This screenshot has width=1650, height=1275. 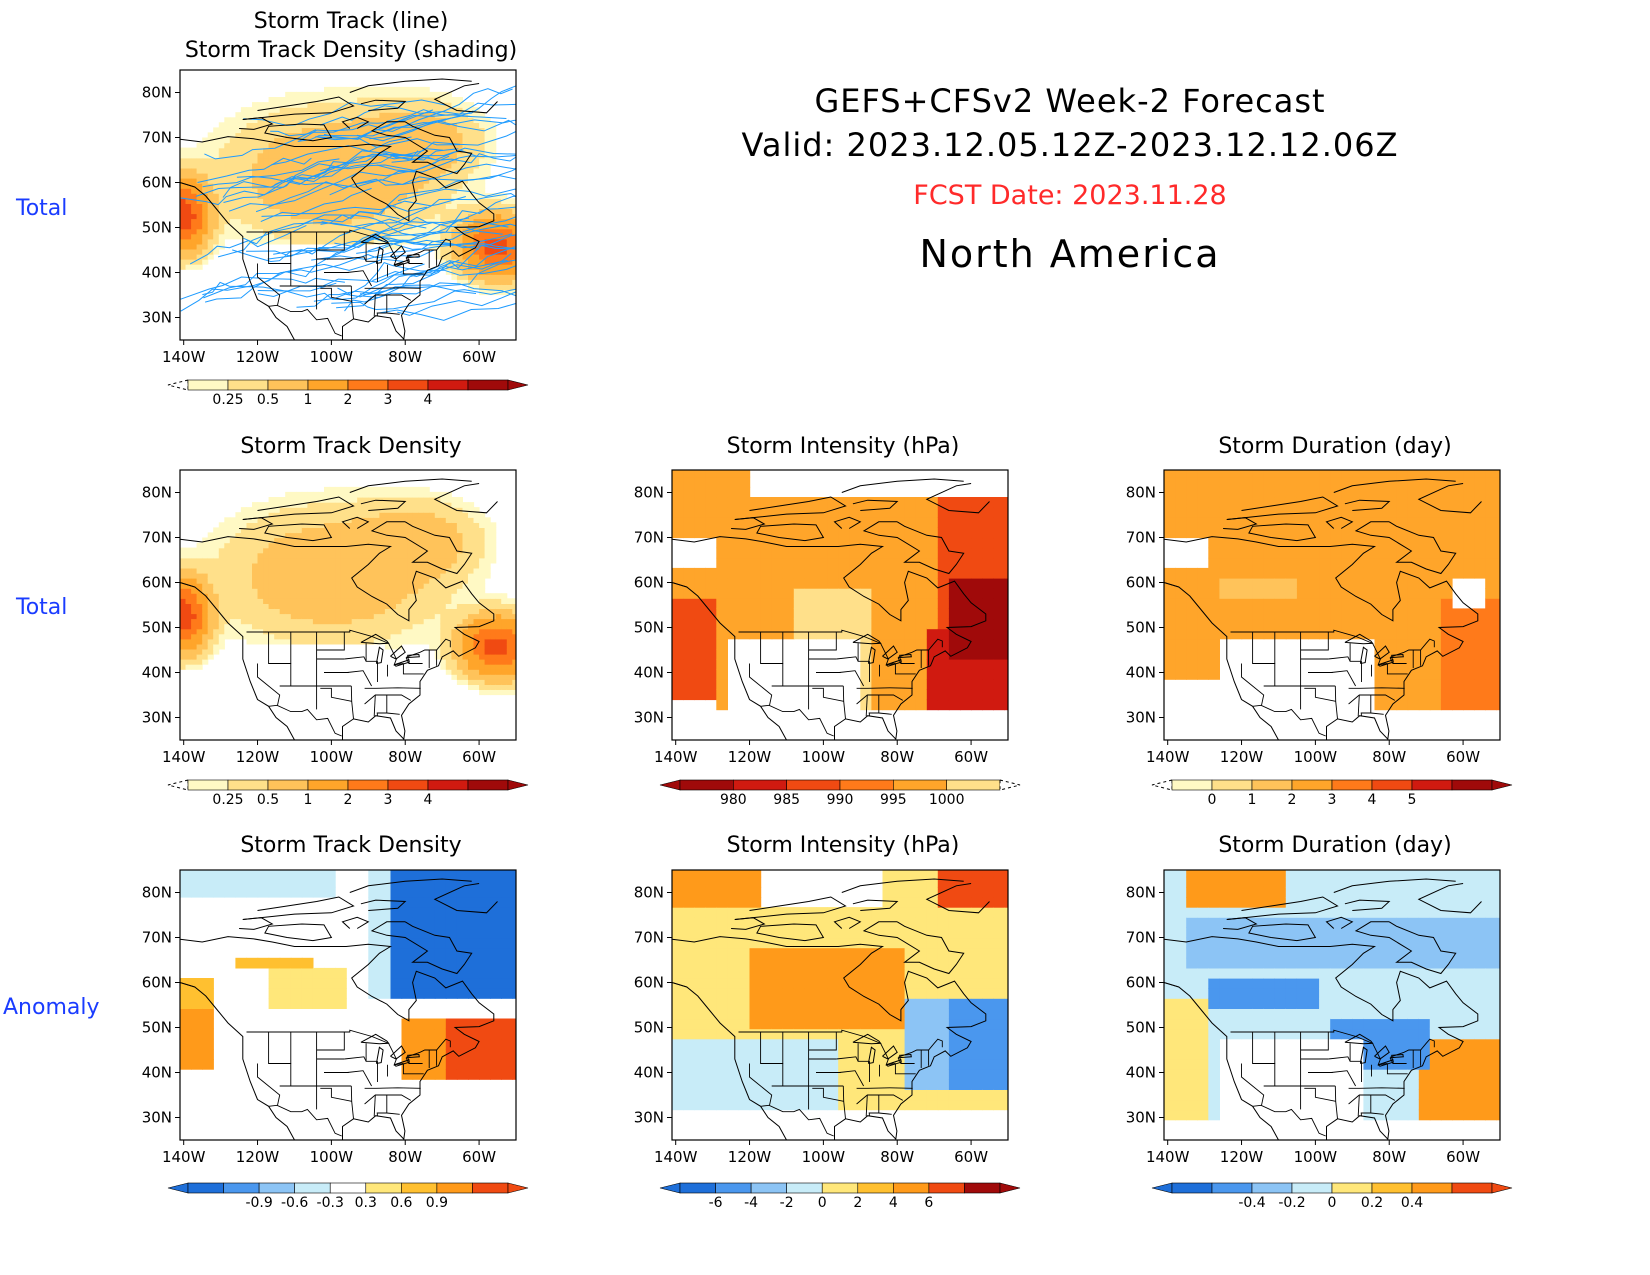 What do you see at coordinates (748, 523) in the screenshot?
I see `coastline` at bounding box center [748, 523].